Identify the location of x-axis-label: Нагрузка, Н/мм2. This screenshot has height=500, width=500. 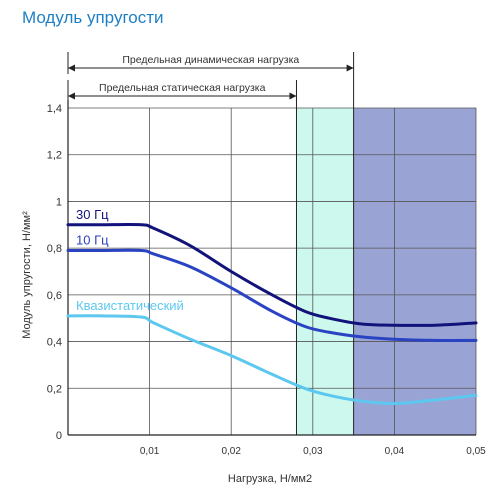
(270, 479).